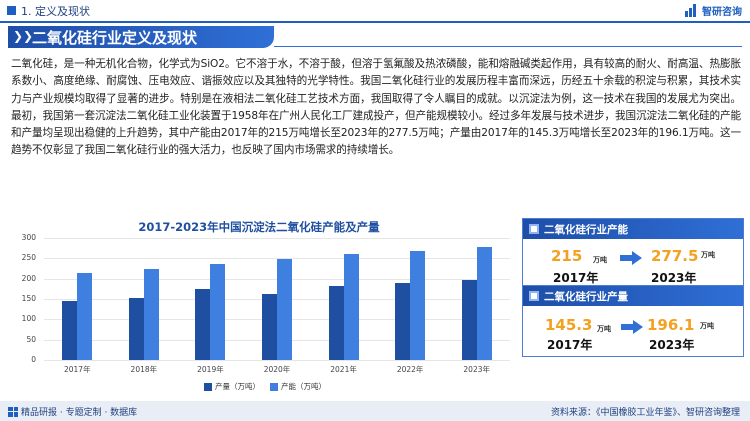 The height and width of the screenshot is (421, 750). What do you see at coordinates (77, 369) in the screenshot?
I see `x-tick-label: 2017年` at bounding box center [77, 369].